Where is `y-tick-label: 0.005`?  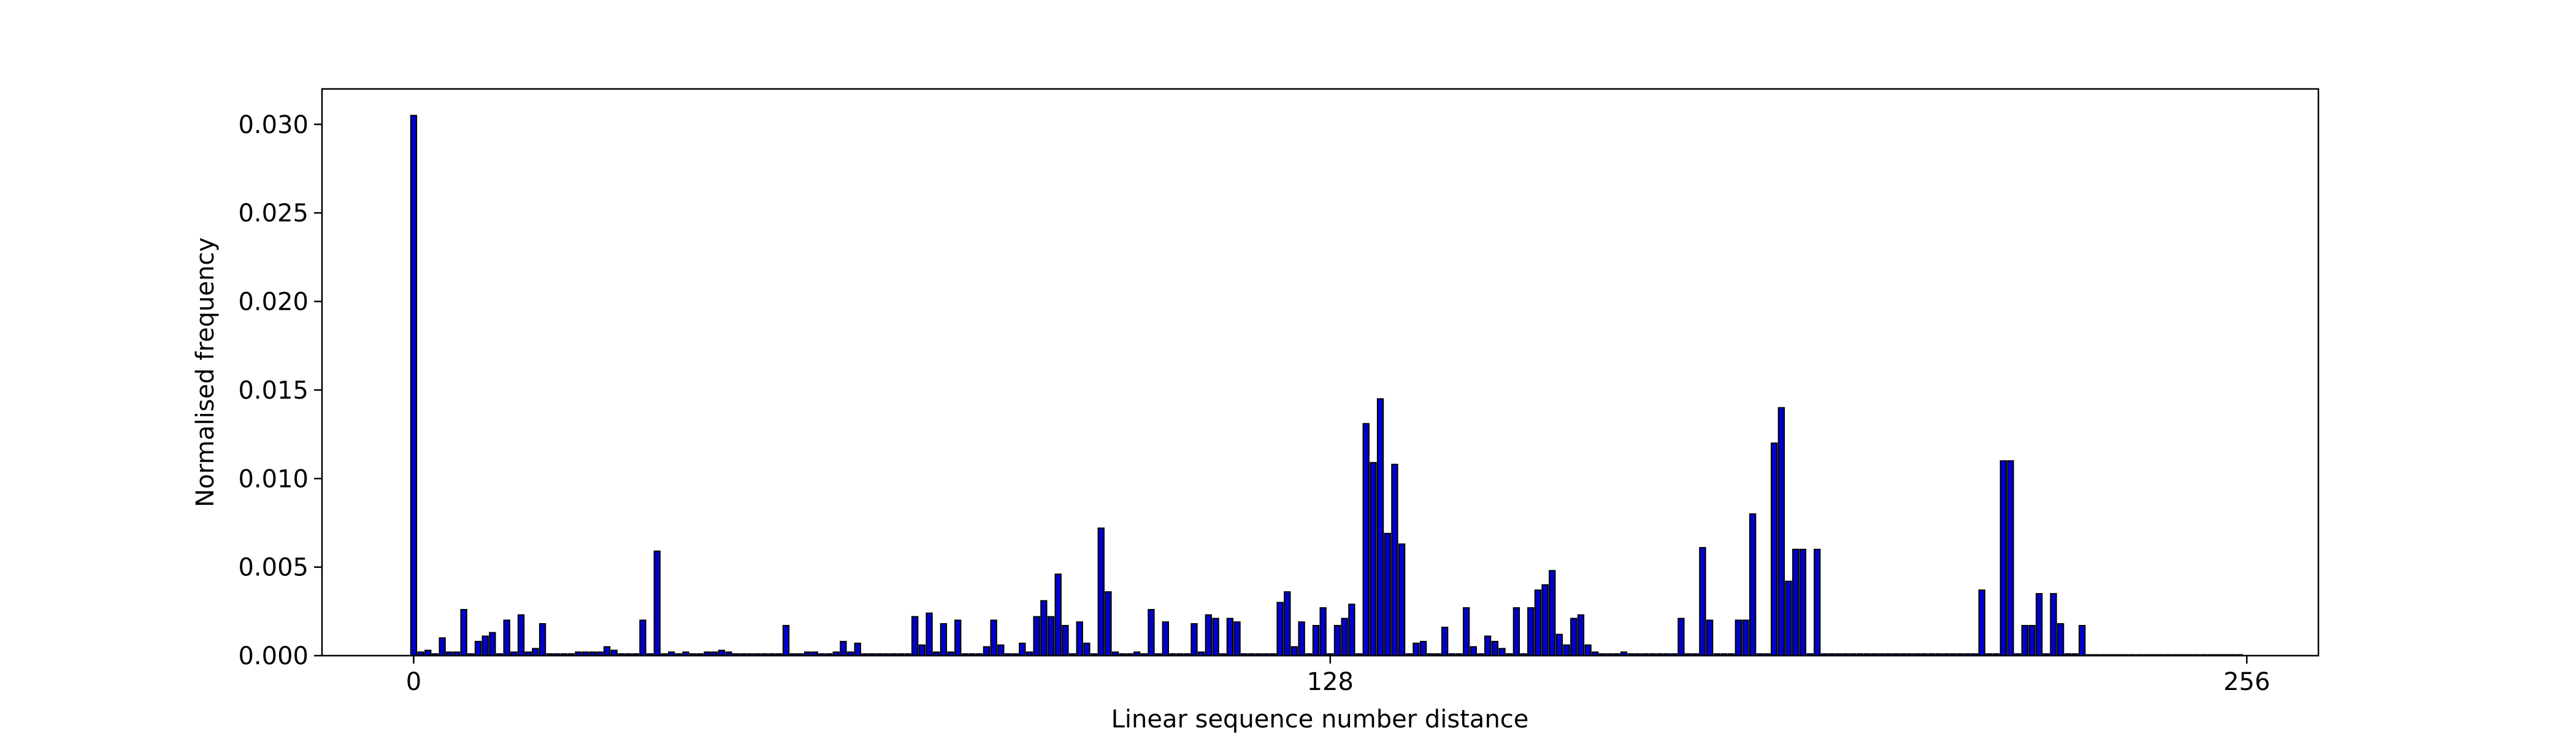
y-tick-label: 0.005 is located at coordinates (273, 568).